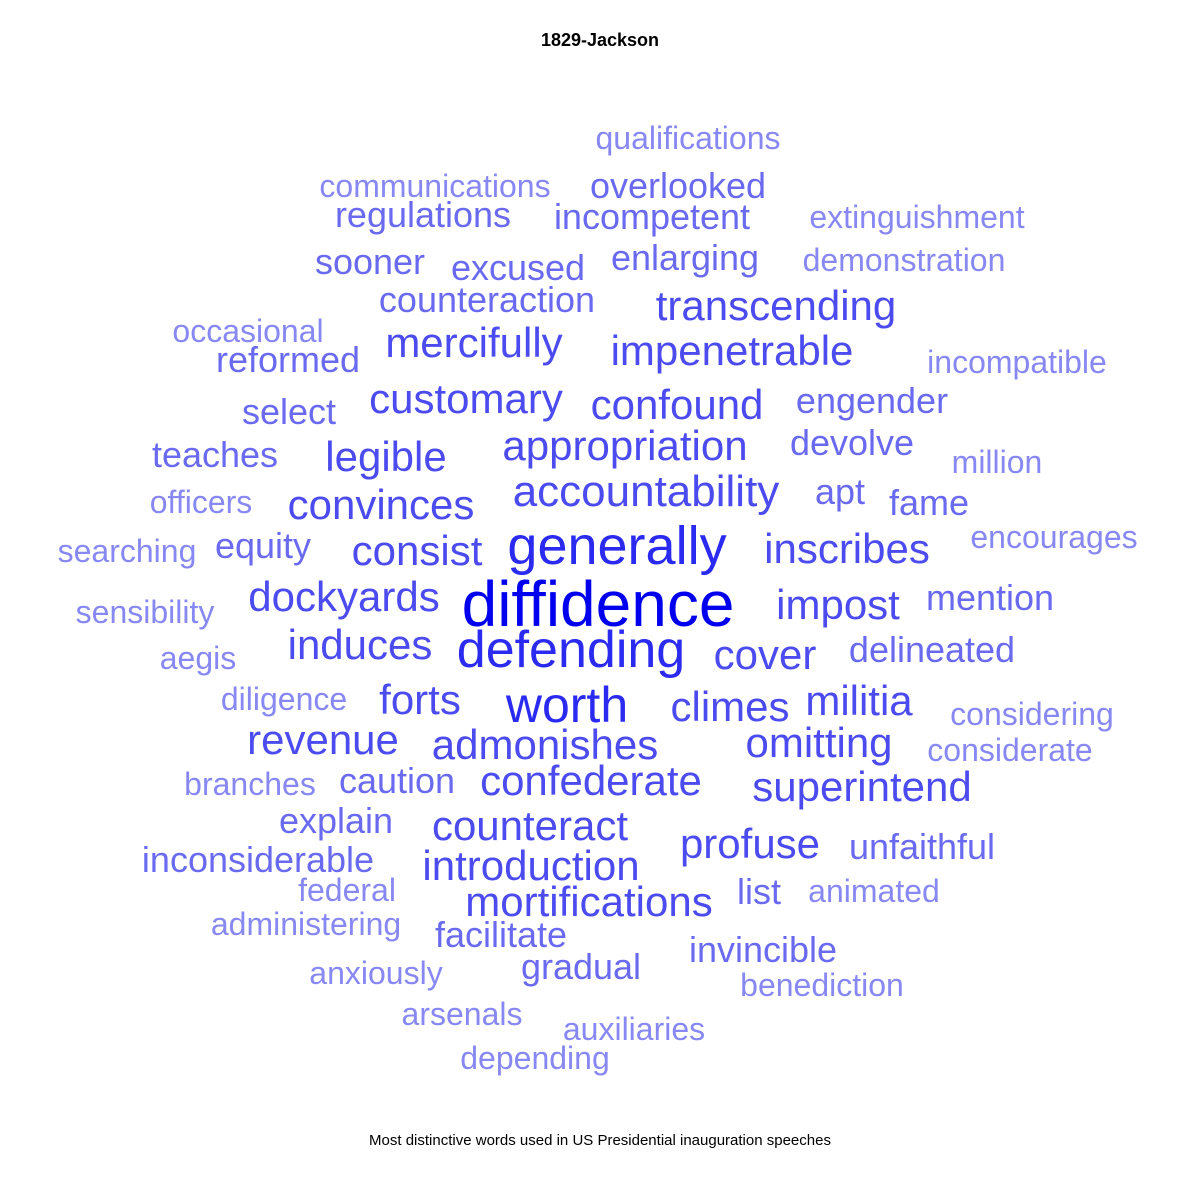 The width and height of the screenshot is (1200, 1200). What do you see at coordinates (501, 934) in the screenshot?
I see `word-facilitate: facilitate` at bounding box center [501, 934].